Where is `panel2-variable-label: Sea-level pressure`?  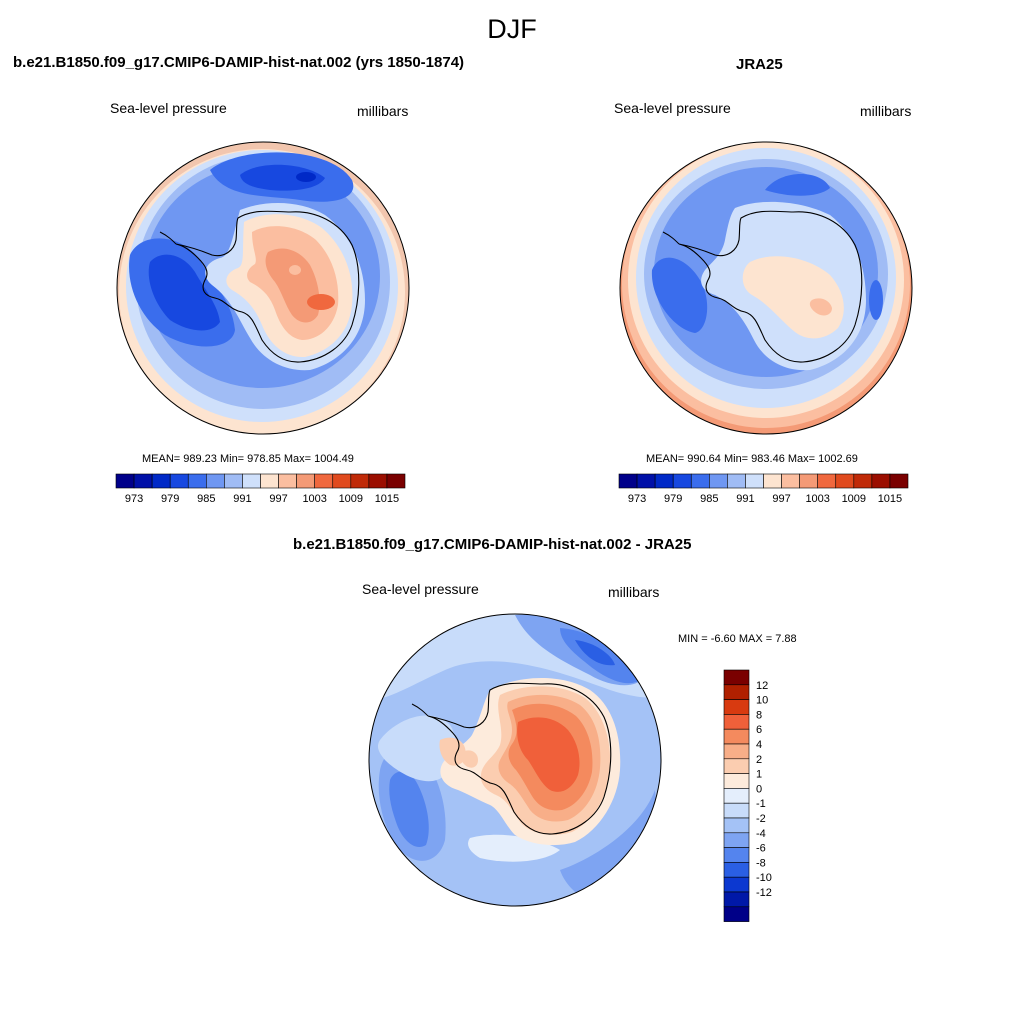 panel2-variable-label: Sea-level pressure is located at coordinates (672, 108).